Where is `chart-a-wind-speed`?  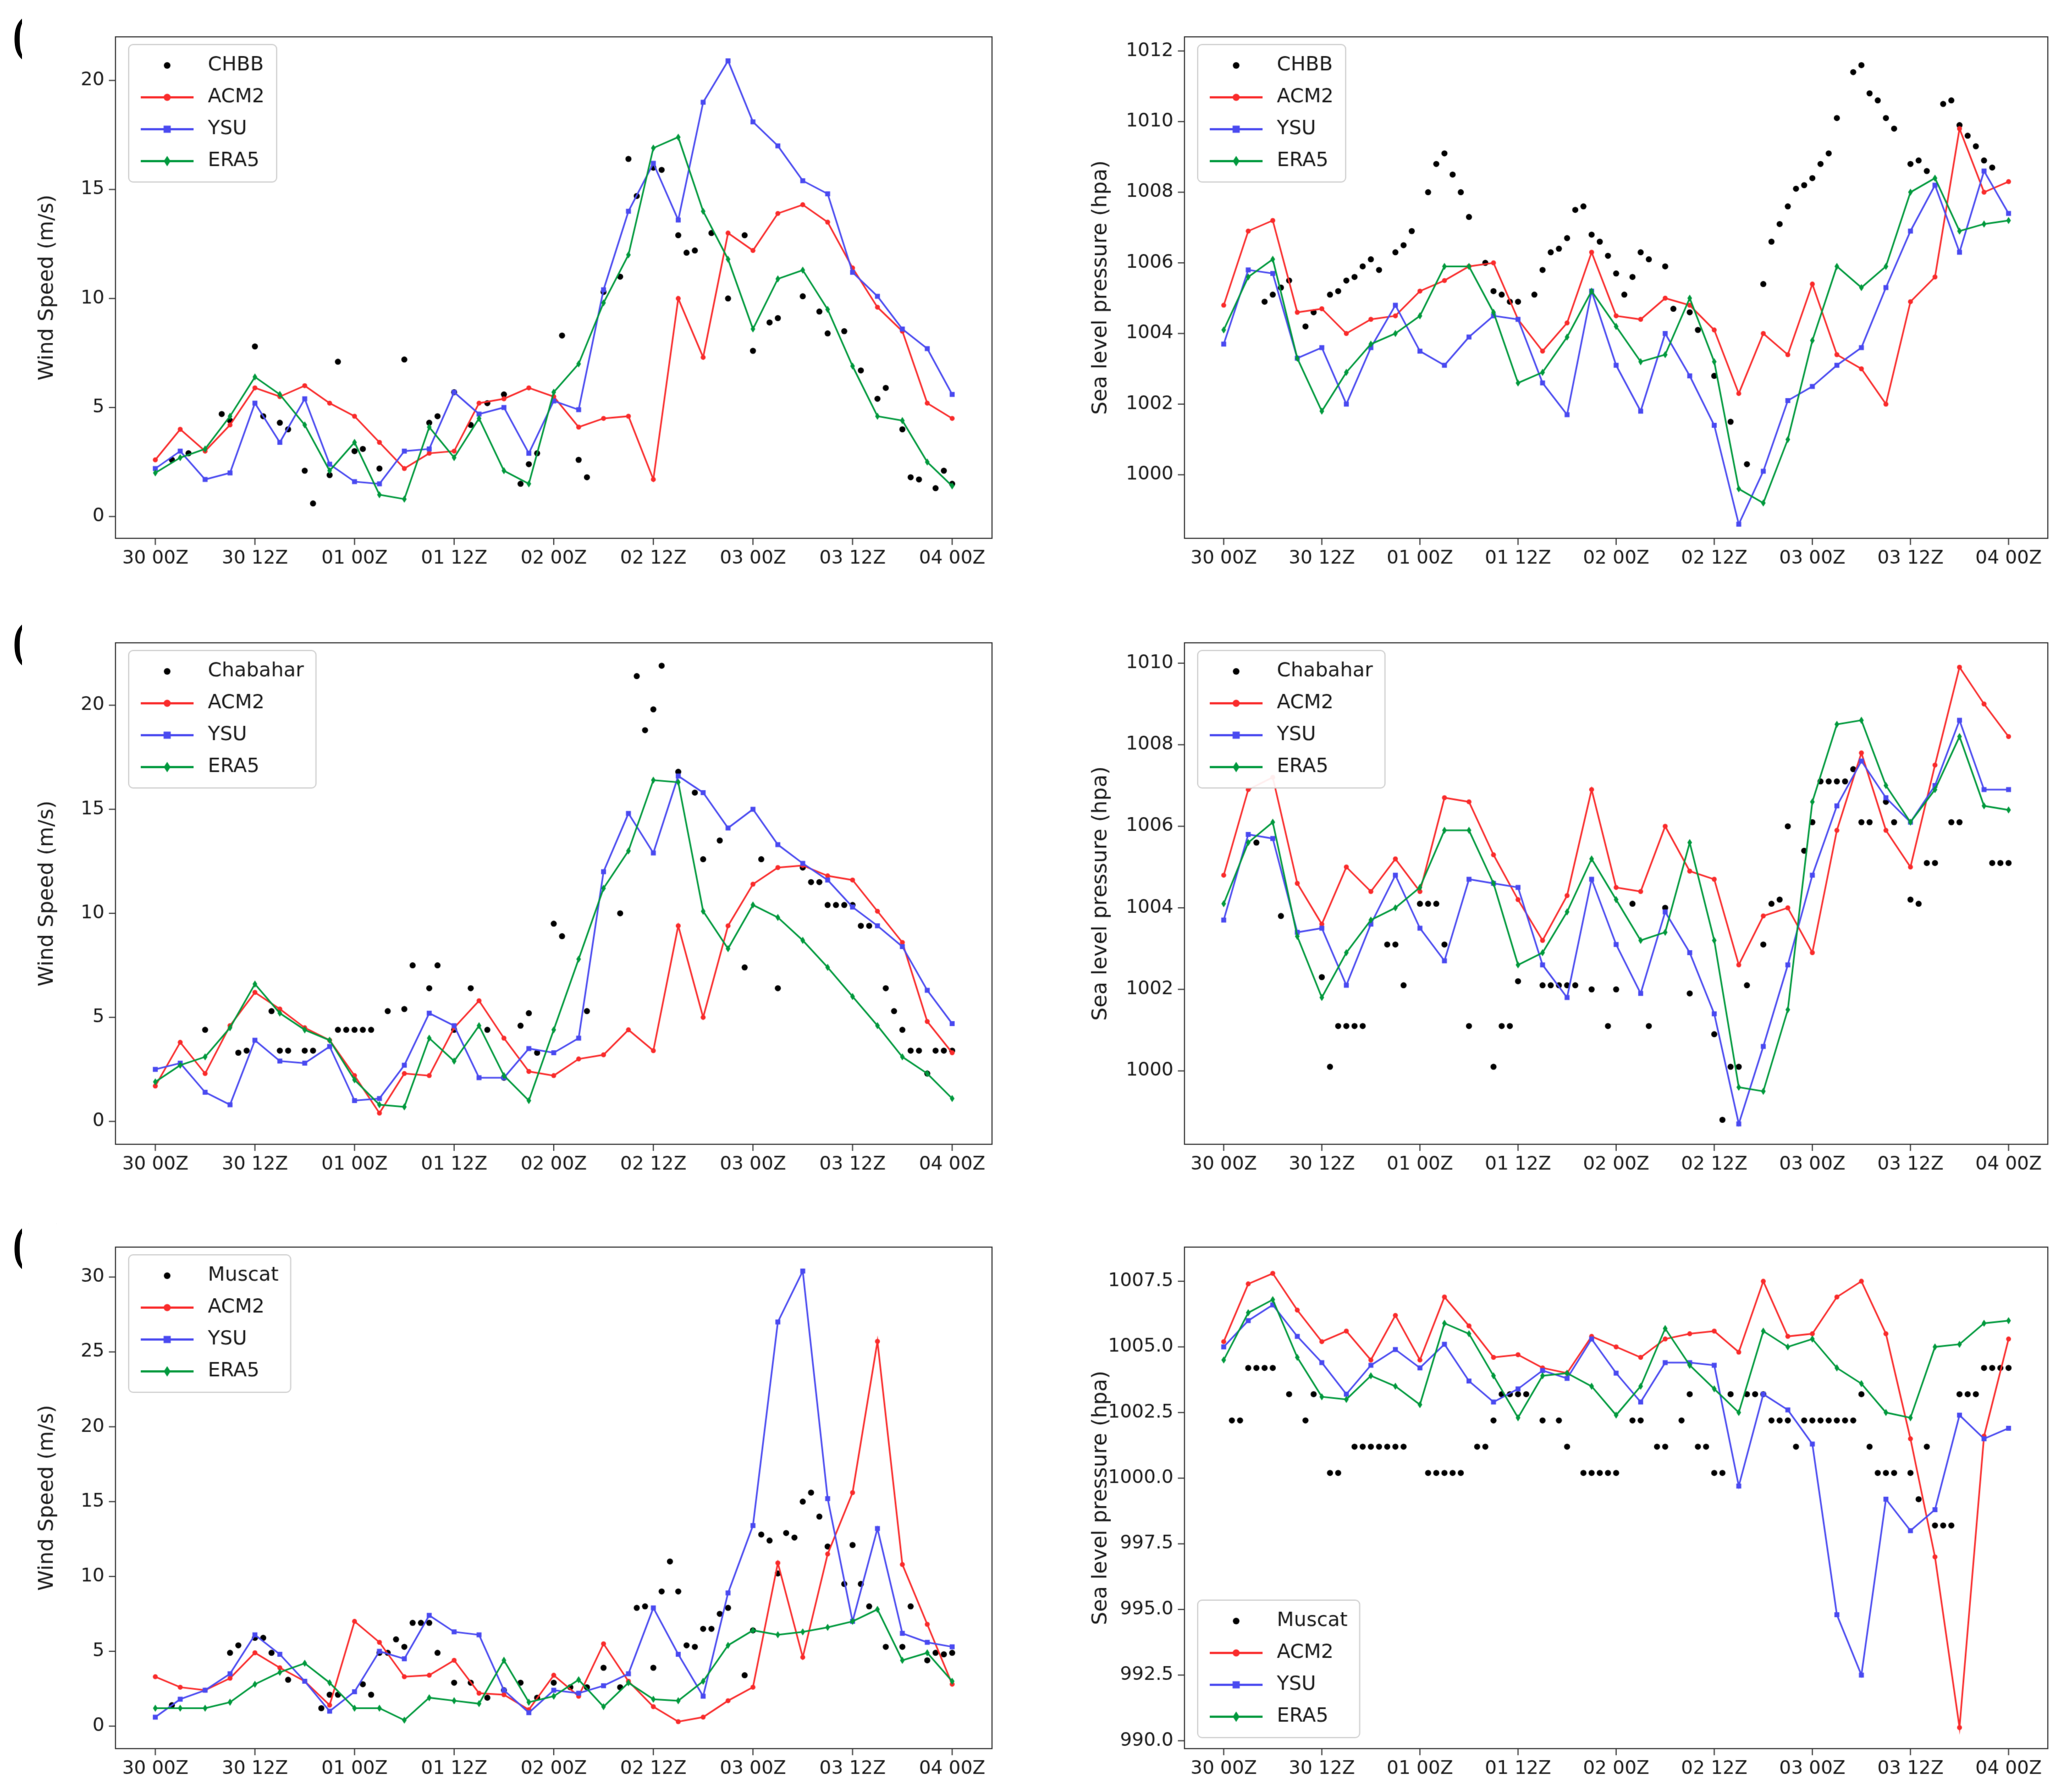 chart-a-wind-speed is located at coordinates (511, 294).